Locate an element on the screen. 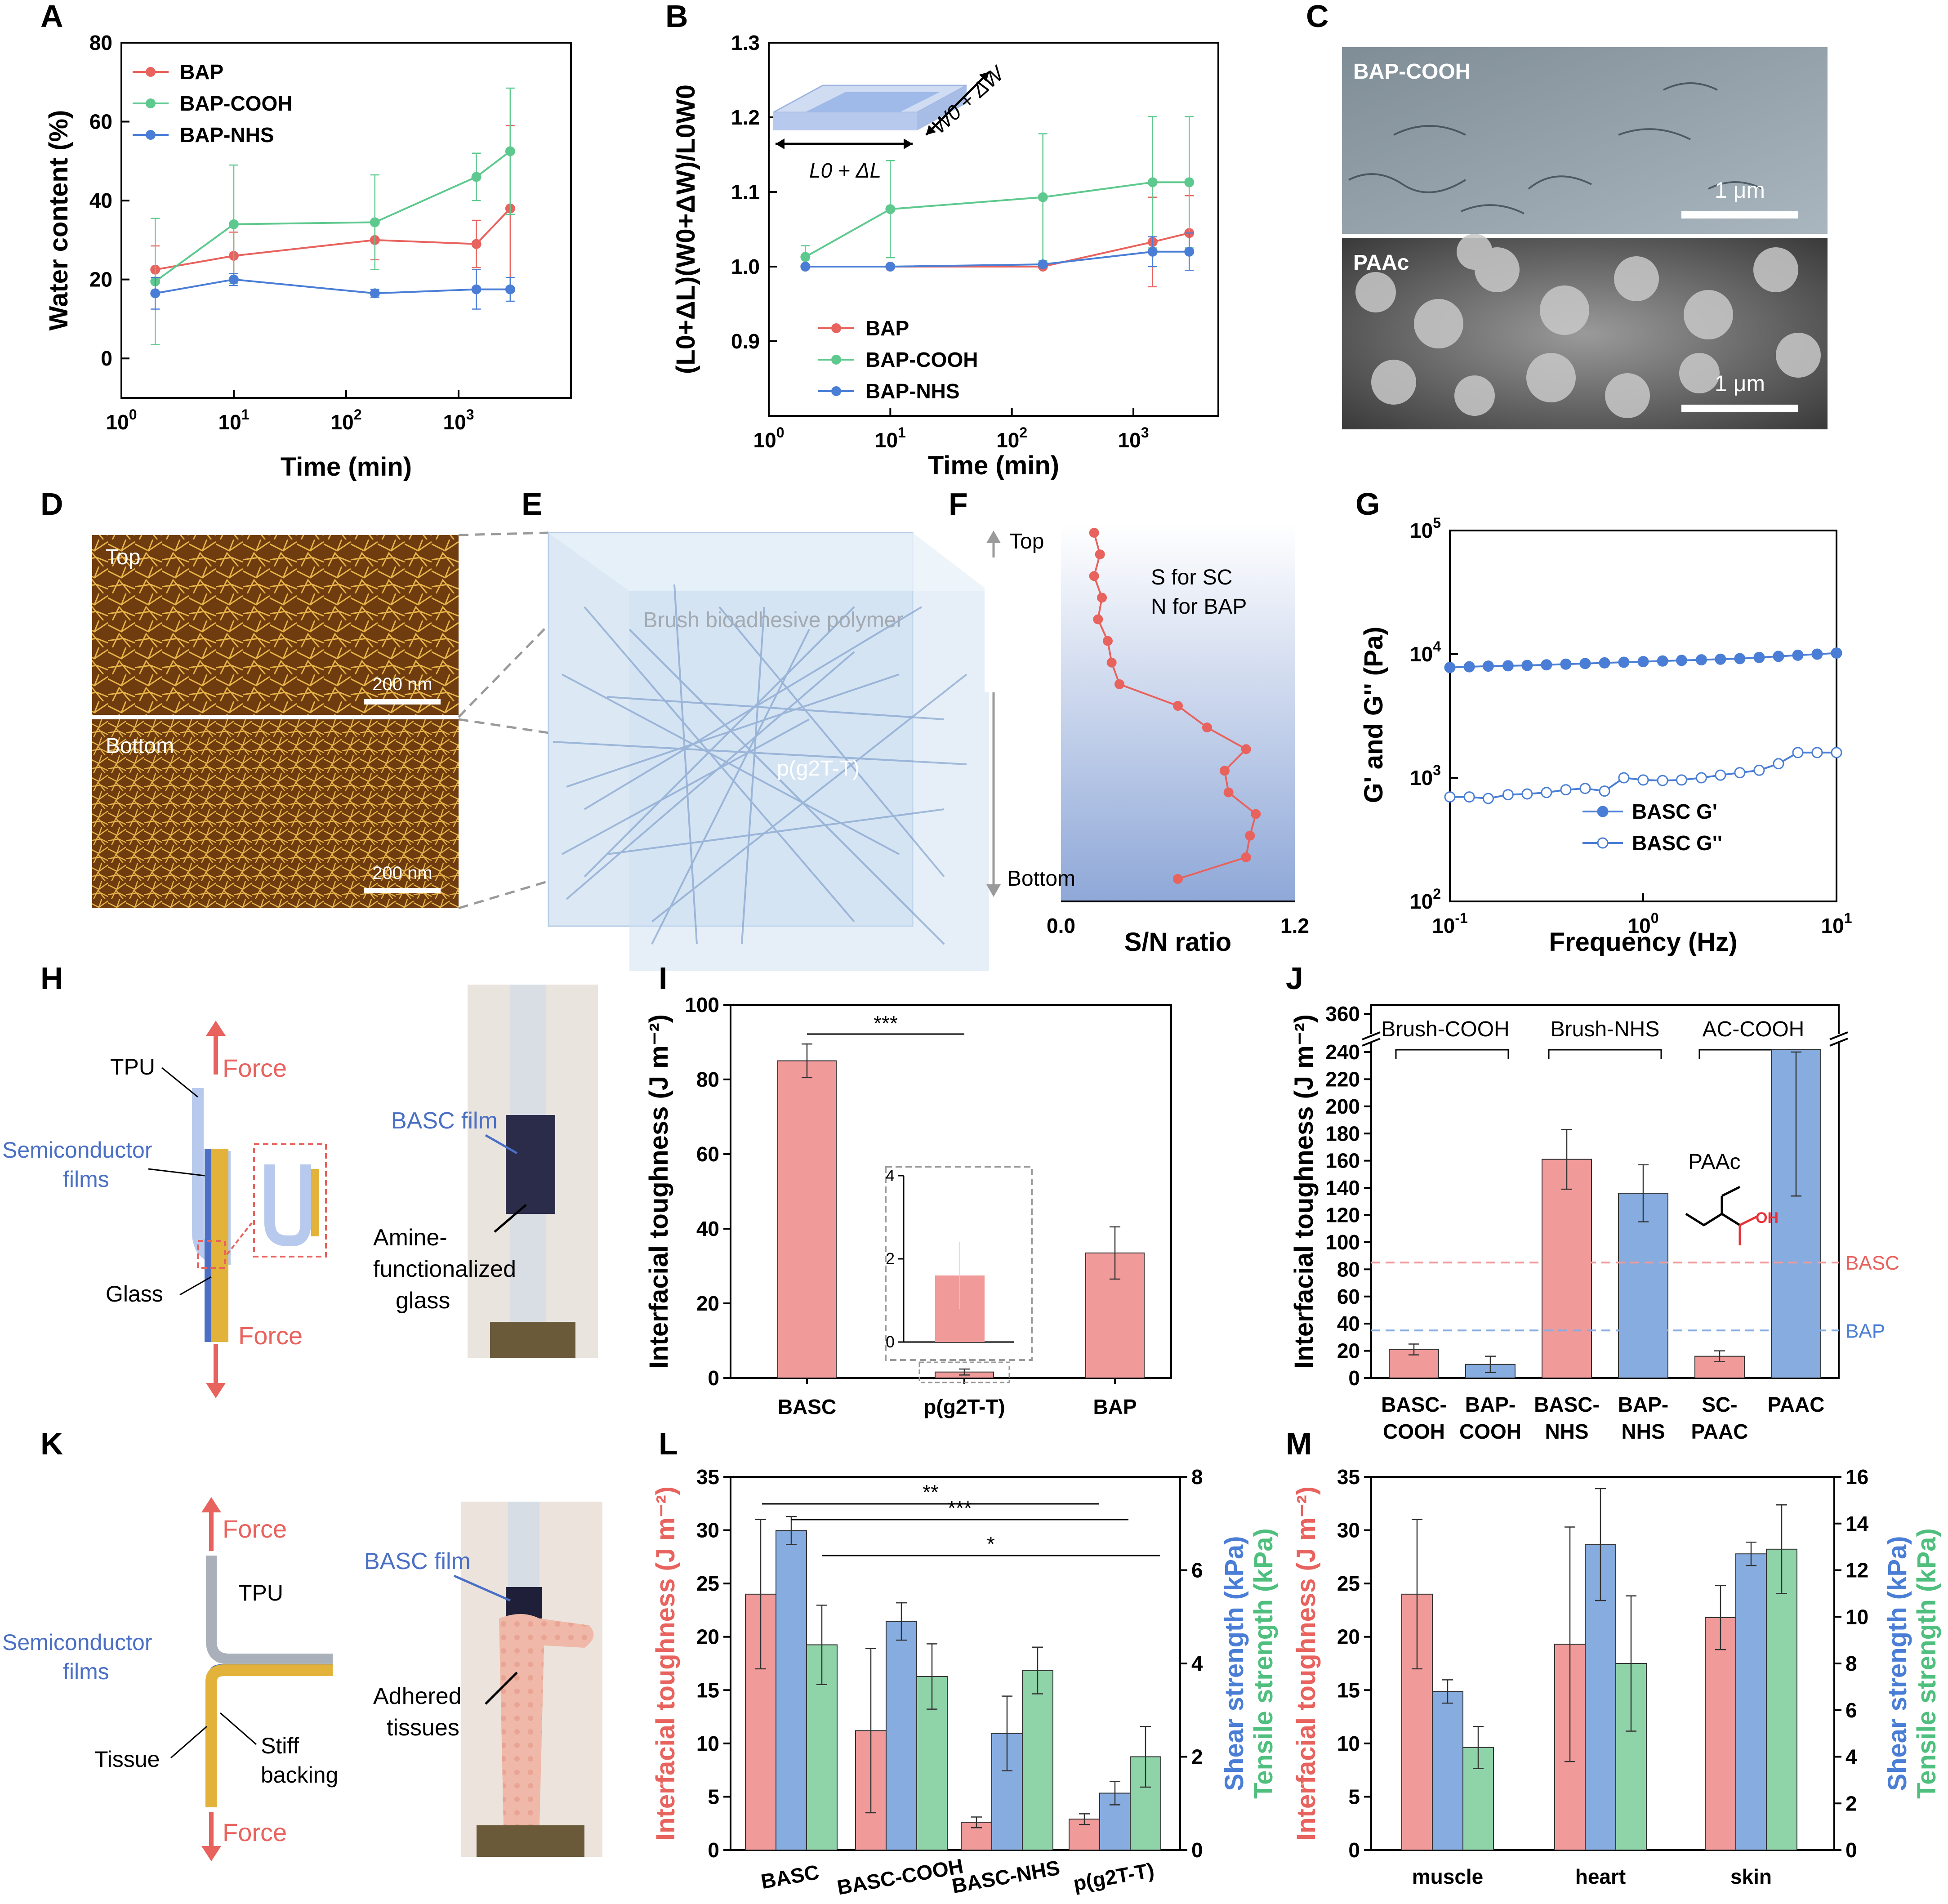 Image resolution: width=1948 pixels, height=1904 pixels. significance-label: * is located at coordinates (991, 1544).